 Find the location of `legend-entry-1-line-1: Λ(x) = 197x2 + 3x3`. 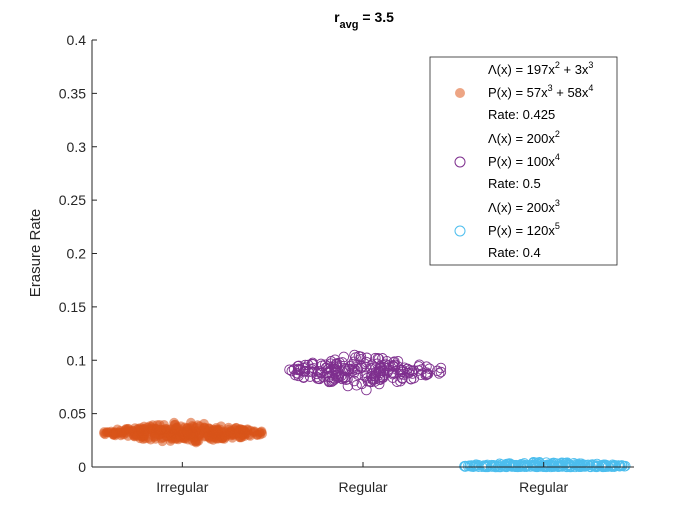

legend-entry-1-line-1: Λ(x) = 197x2 + 3x3 is located at coordinates (540, 68).